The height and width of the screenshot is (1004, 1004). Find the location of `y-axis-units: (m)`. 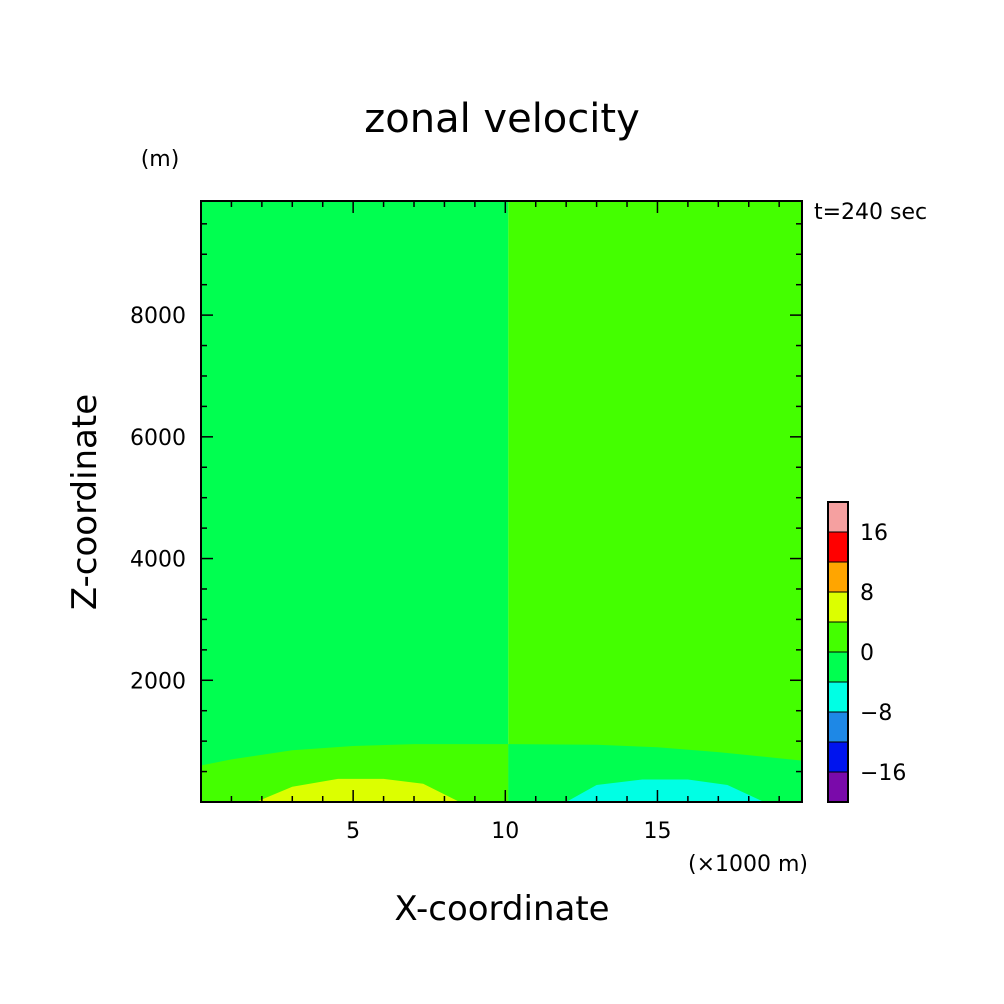

y-axis-units: (m) is located at coordinates (160, 159).